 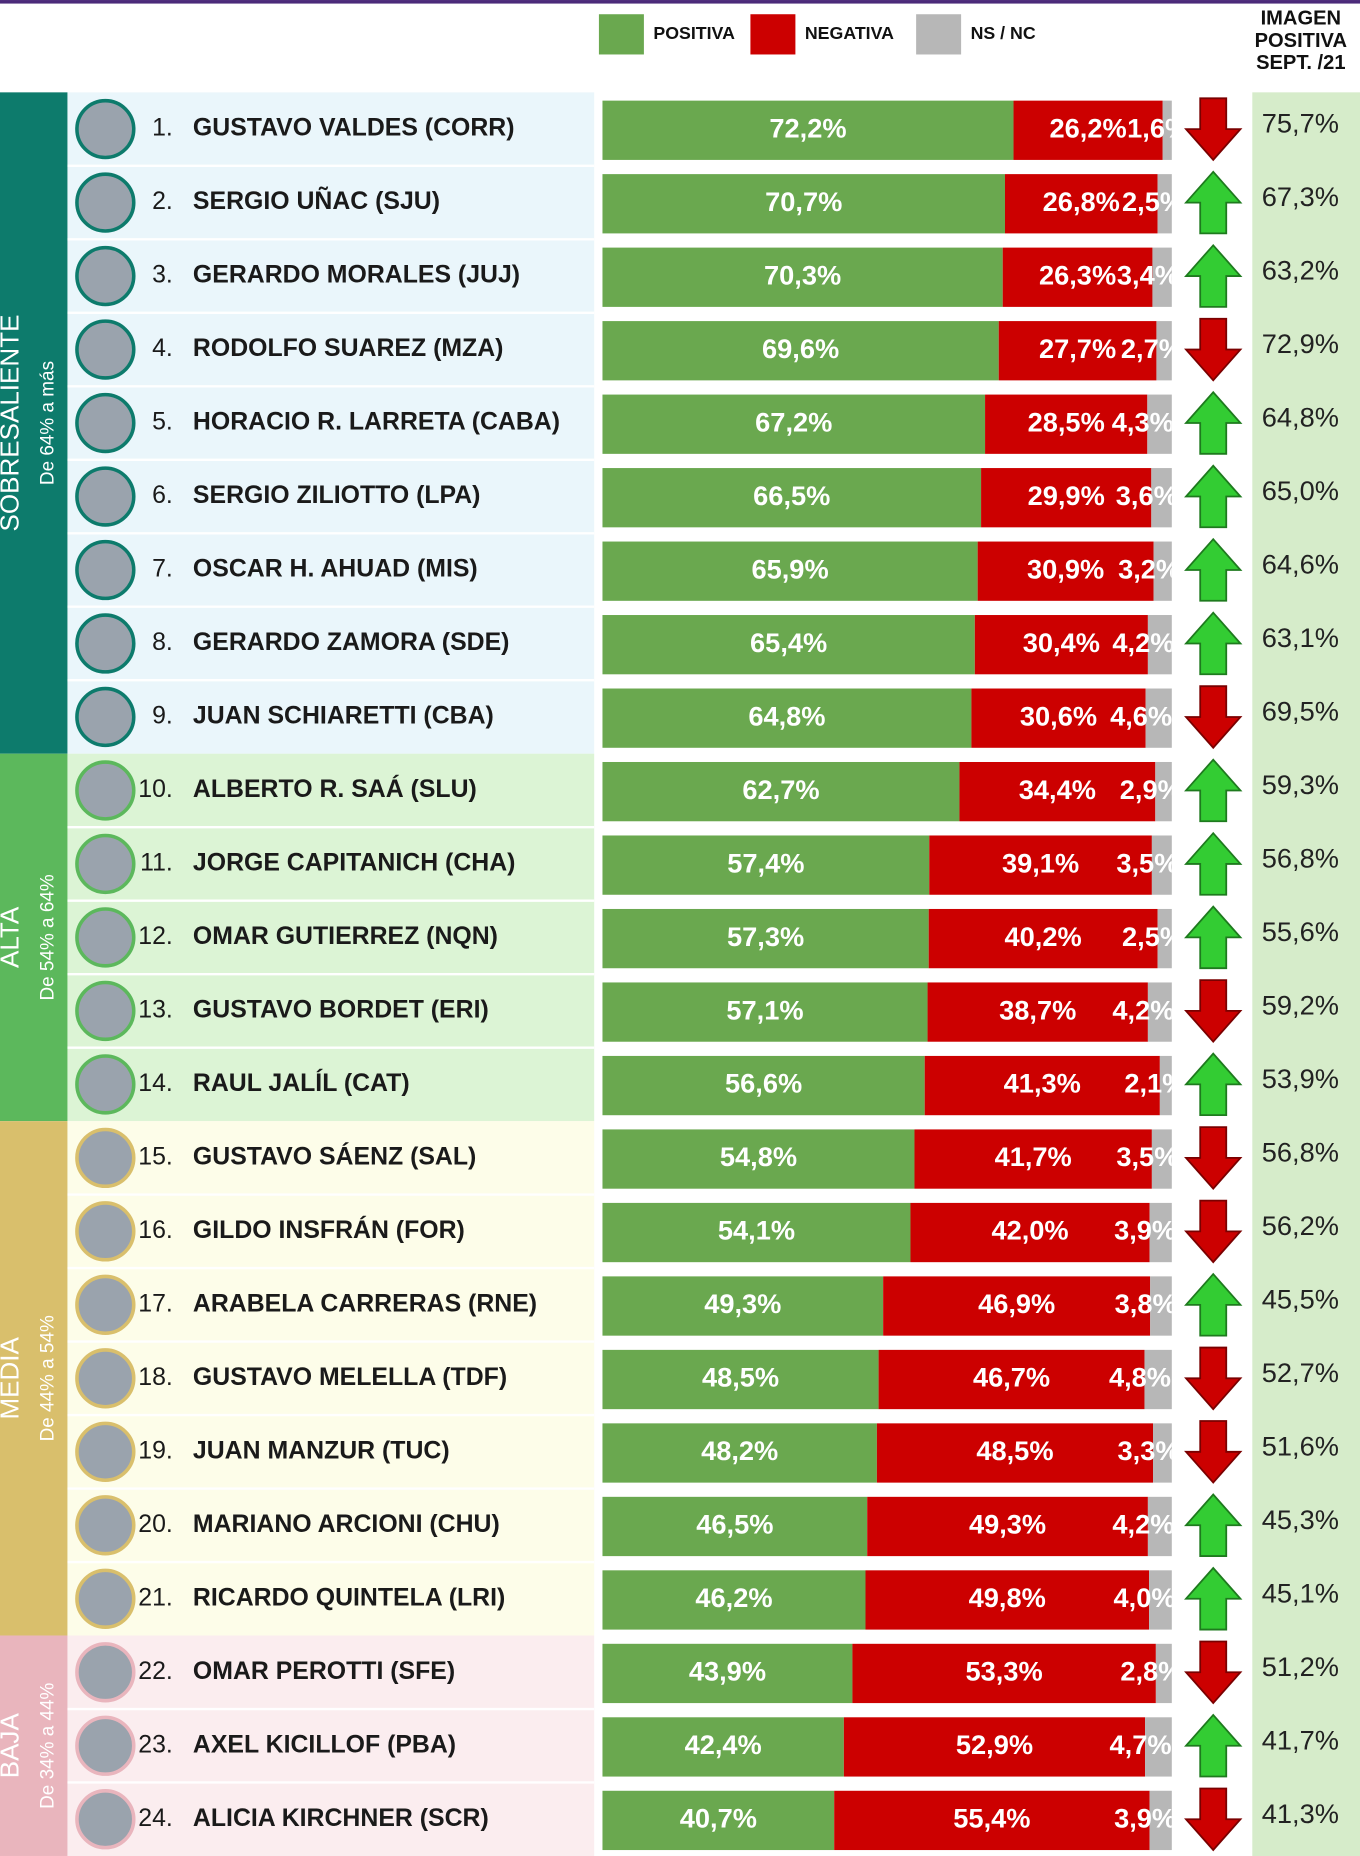 I want to click on previous-value: 51,2%, so click(x=1300, y=1666).